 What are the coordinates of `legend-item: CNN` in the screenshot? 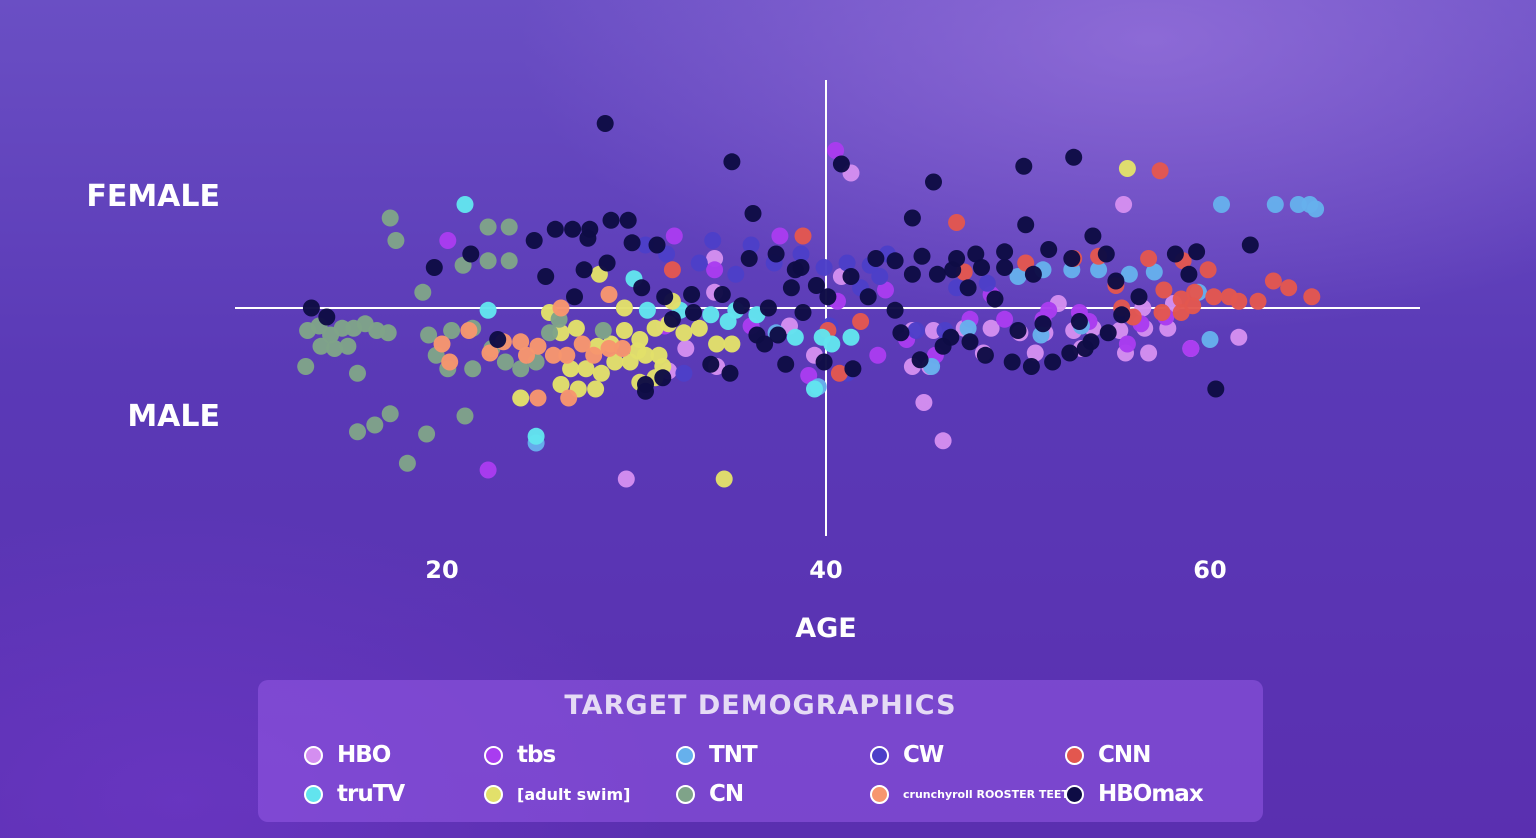 It's located at (1108, 755).